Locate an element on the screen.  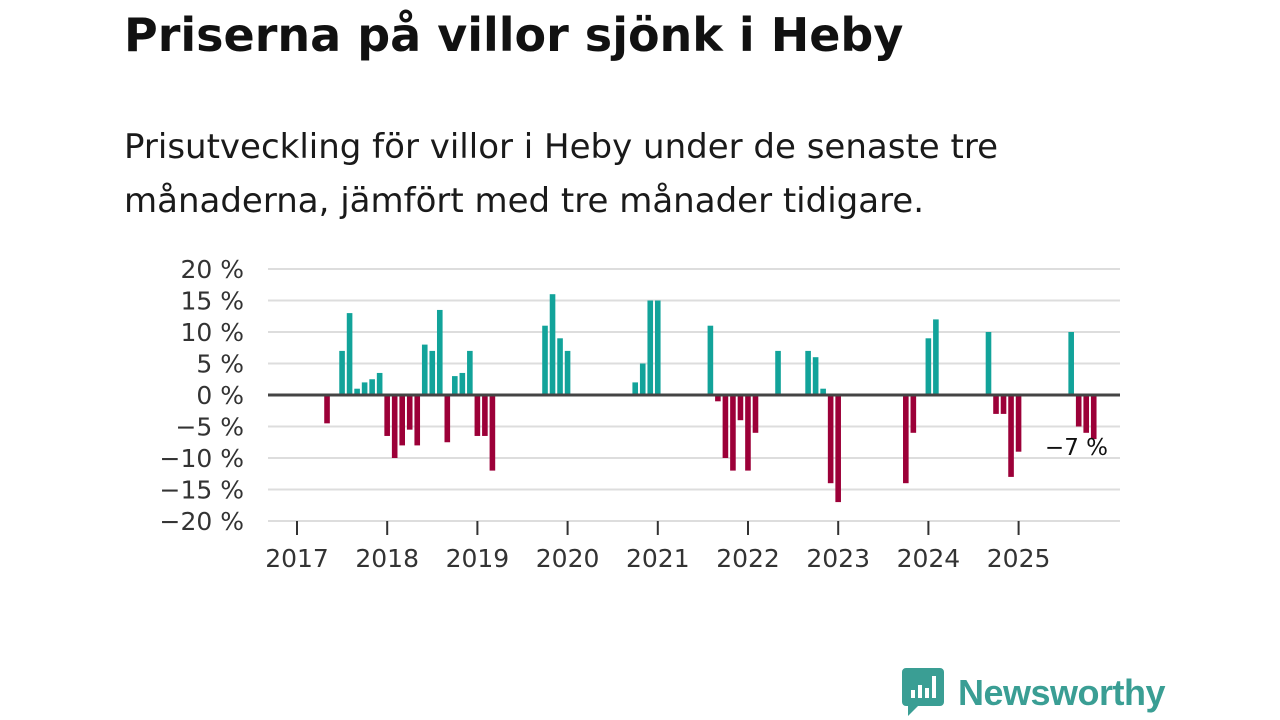
y-tick-label: 10 % is located at coordinates (212, 332).